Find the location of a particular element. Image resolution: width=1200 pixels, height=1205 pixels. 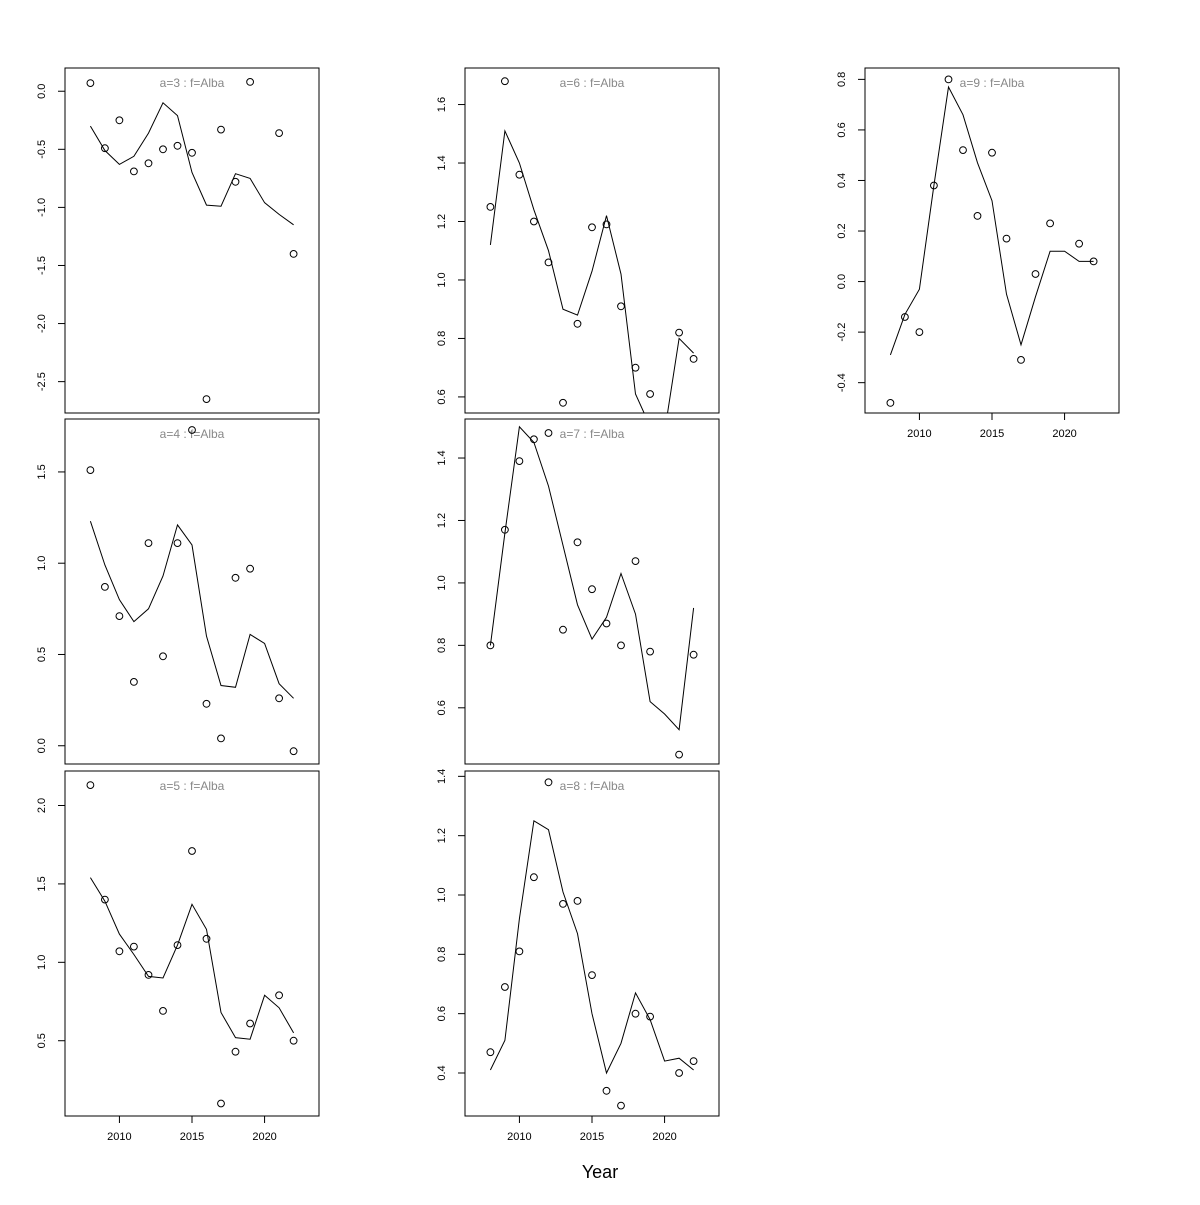

panel-2: 0.0 0.5 1.0 1.5 a=4 : f=Alba is located at coordinates (178, 591).